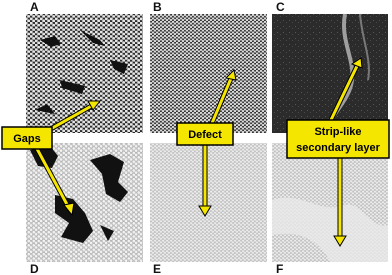 This screenshot has width=392, height=275. Describe the element at coordinates (157, 7) in the screenshot. I see `panel-label: B` at that location.